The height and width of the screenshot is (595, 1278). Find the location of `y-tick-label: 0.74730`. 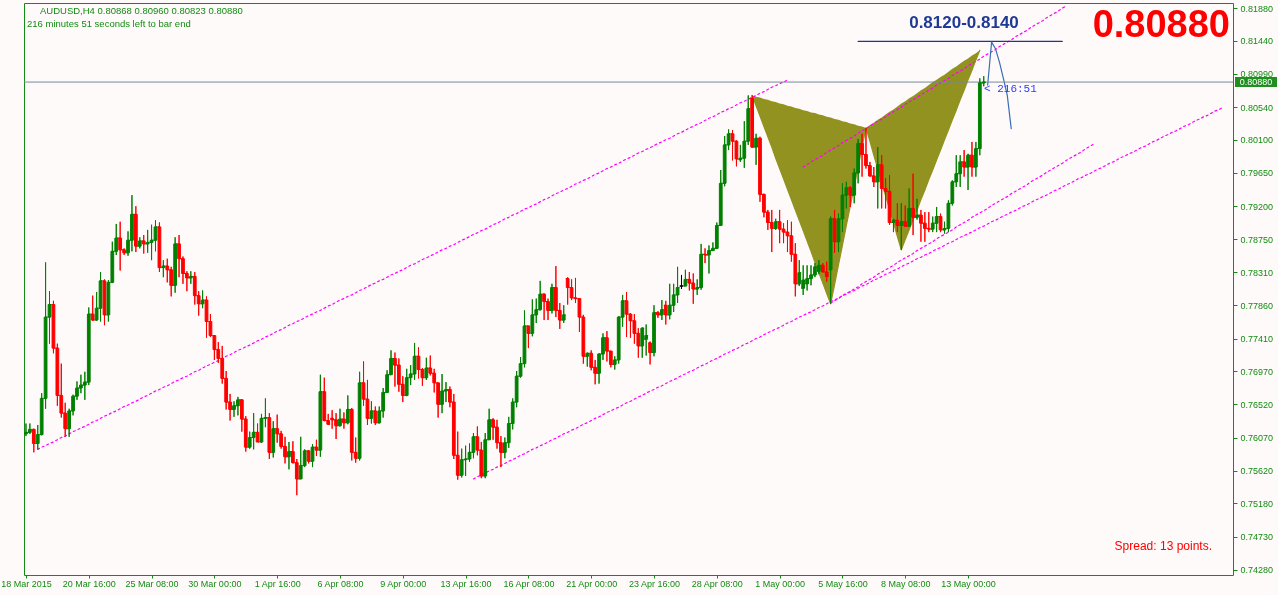

y-tick-label: 0.74730 is located at coordinates (1257, 537).